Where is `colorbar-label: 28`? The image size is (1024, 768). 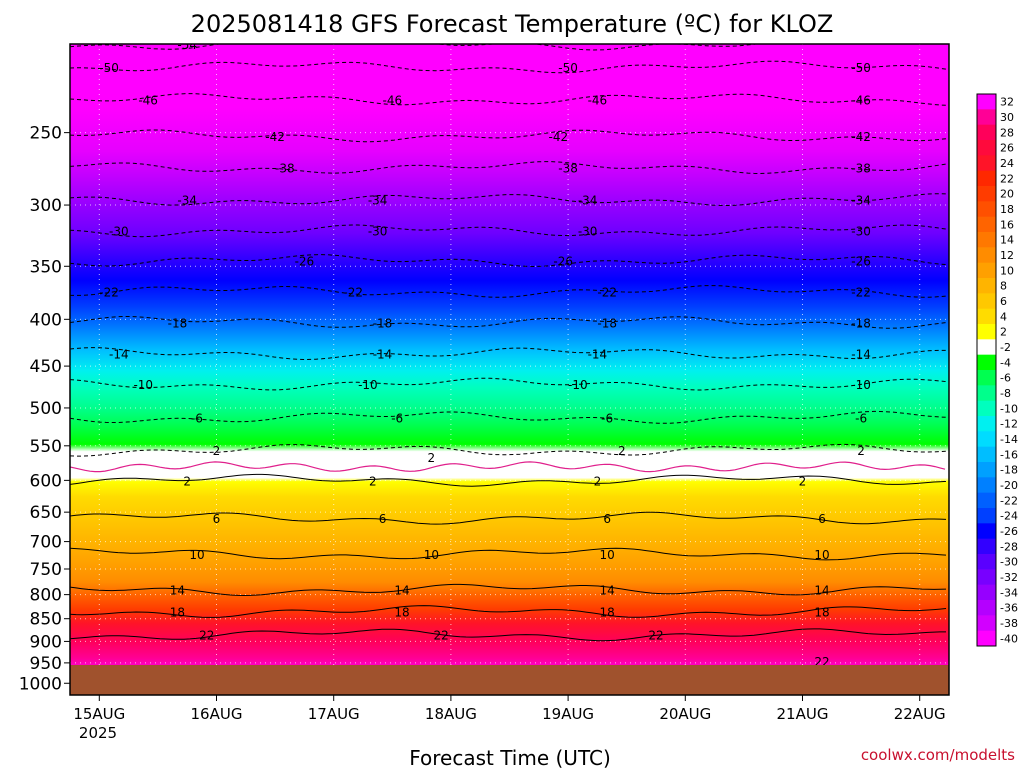 colorbar-label: 28 is located at coordinates (1007, 132).